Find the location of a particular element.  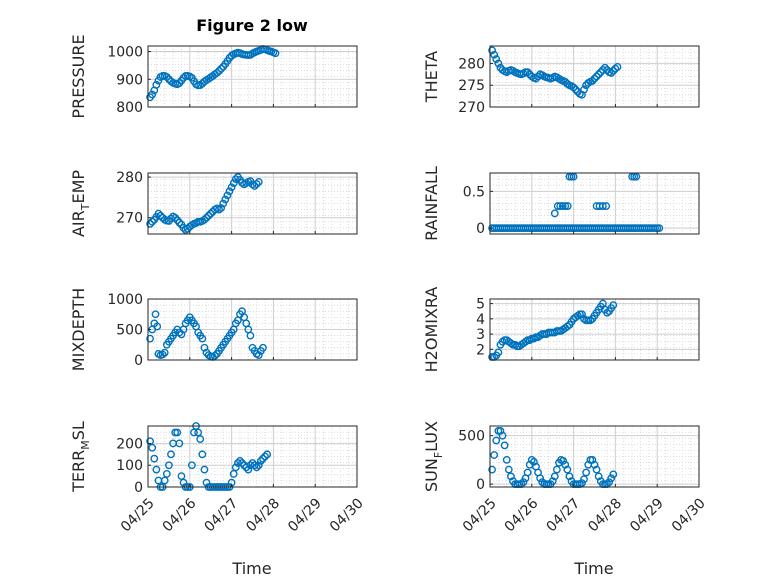

y-axis-label-subscript: F is located at coordinates (438, 455).